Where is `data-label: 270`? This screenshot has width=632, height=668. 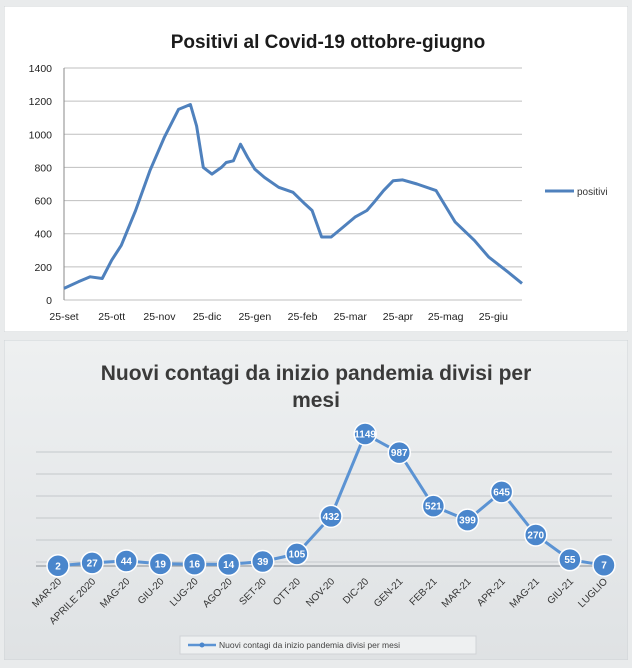
data-label: 270 is located at coordinates (535, 535).